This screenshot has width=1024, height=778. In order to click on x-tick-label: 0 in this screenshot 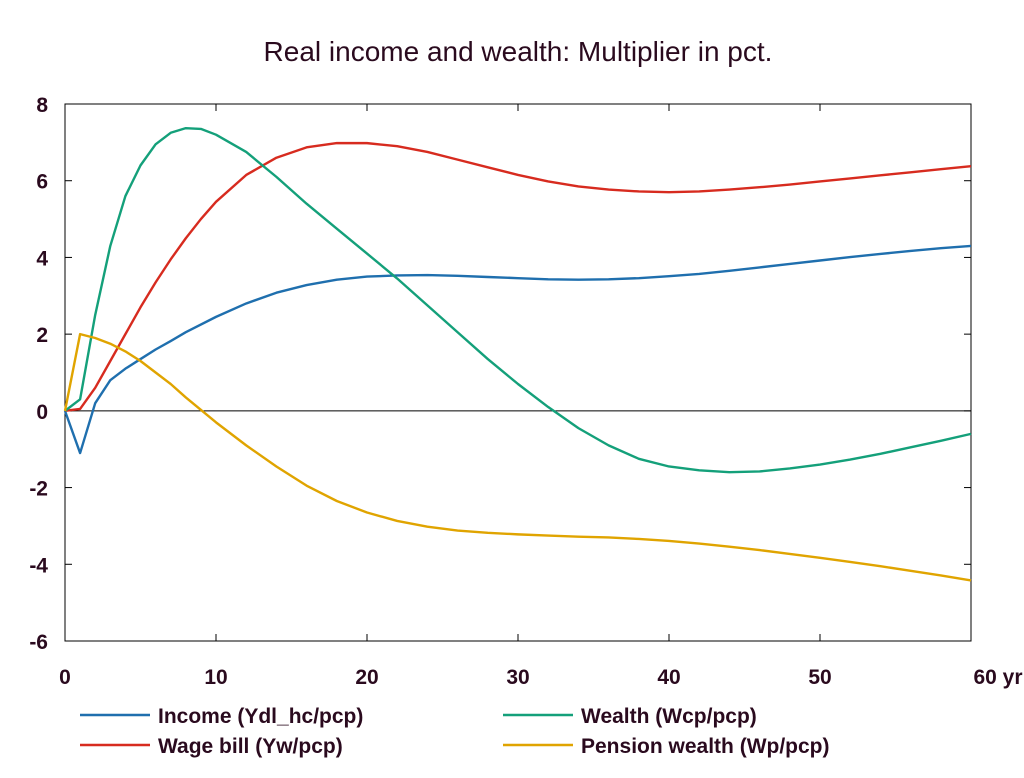, I will do `click(65, 677)`.